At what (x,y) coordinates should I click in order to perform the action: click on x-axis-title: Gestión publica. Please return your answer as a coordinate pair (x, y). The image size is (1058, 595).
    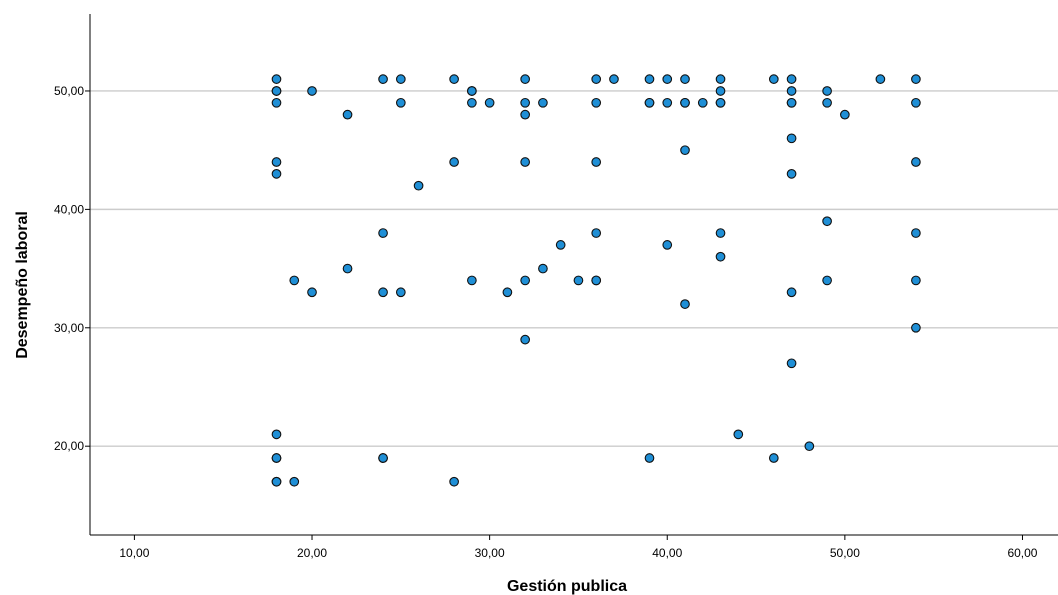
    Looking at the image, I should click on (567, 586).